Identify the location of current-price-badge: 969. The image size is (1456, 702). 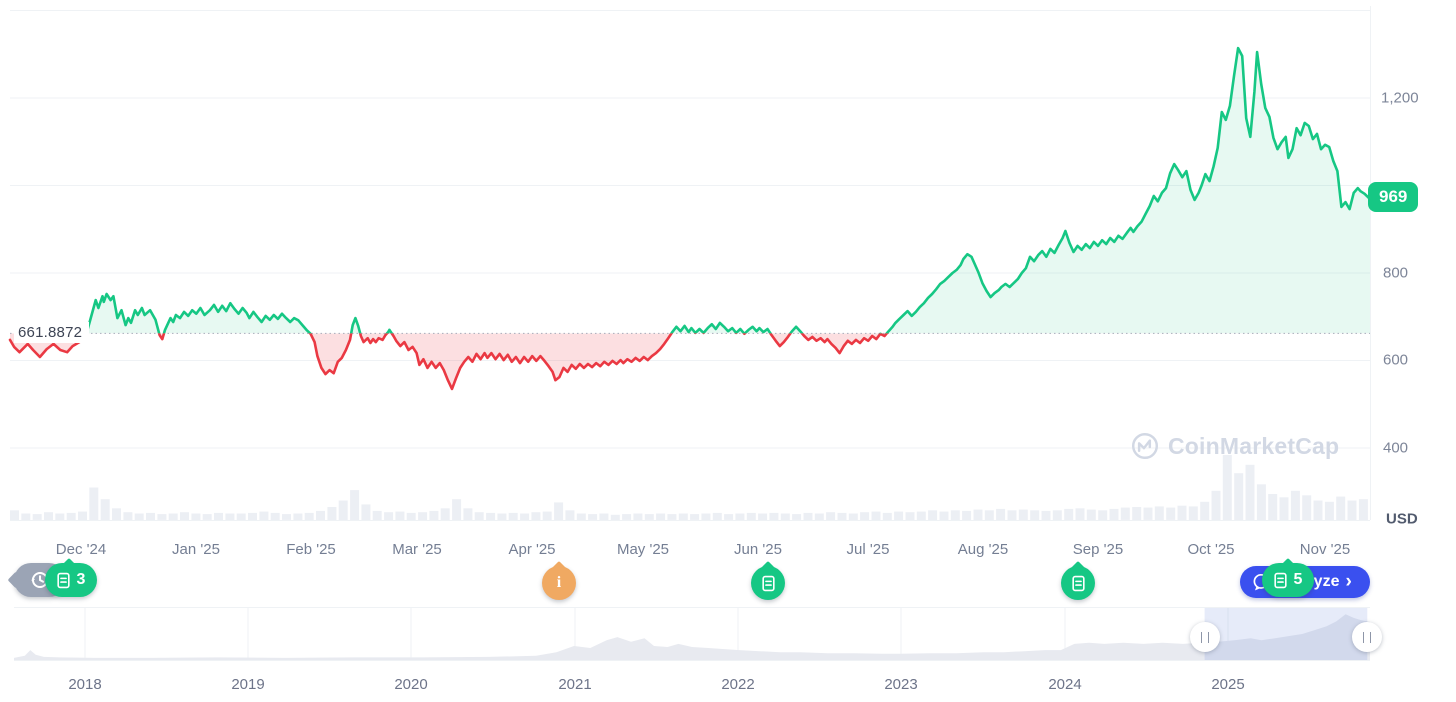
(1393, 197).